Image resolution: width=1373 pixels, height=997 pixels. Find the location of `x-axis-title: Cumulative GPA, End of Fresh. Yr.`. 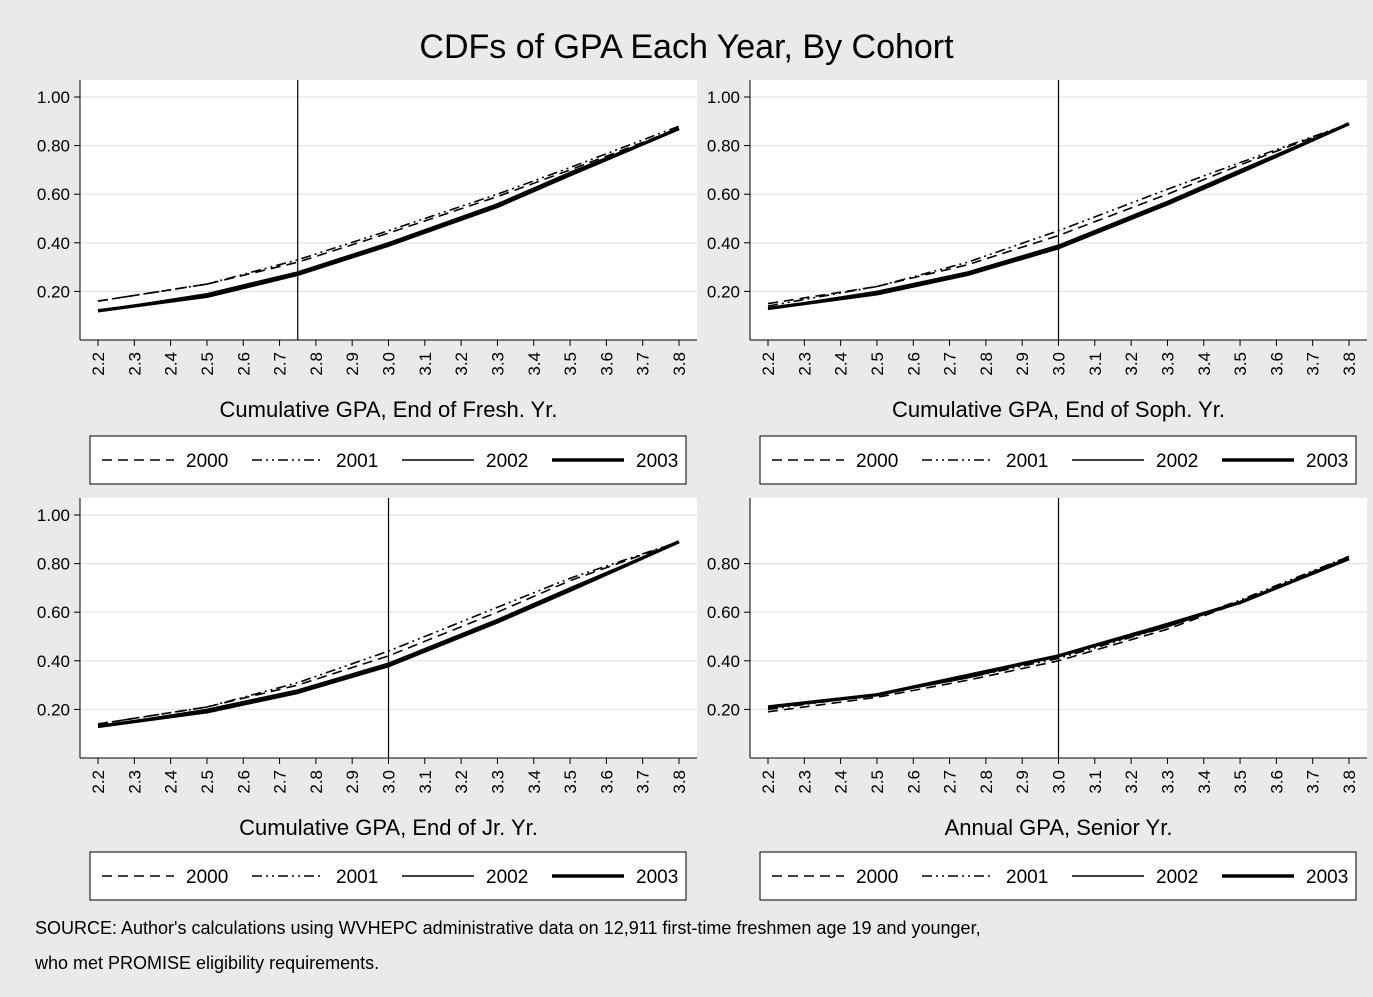

x-axis-title: Cumulative GPA, End of Fresh. Yr. is located at coordinates (389, 409).